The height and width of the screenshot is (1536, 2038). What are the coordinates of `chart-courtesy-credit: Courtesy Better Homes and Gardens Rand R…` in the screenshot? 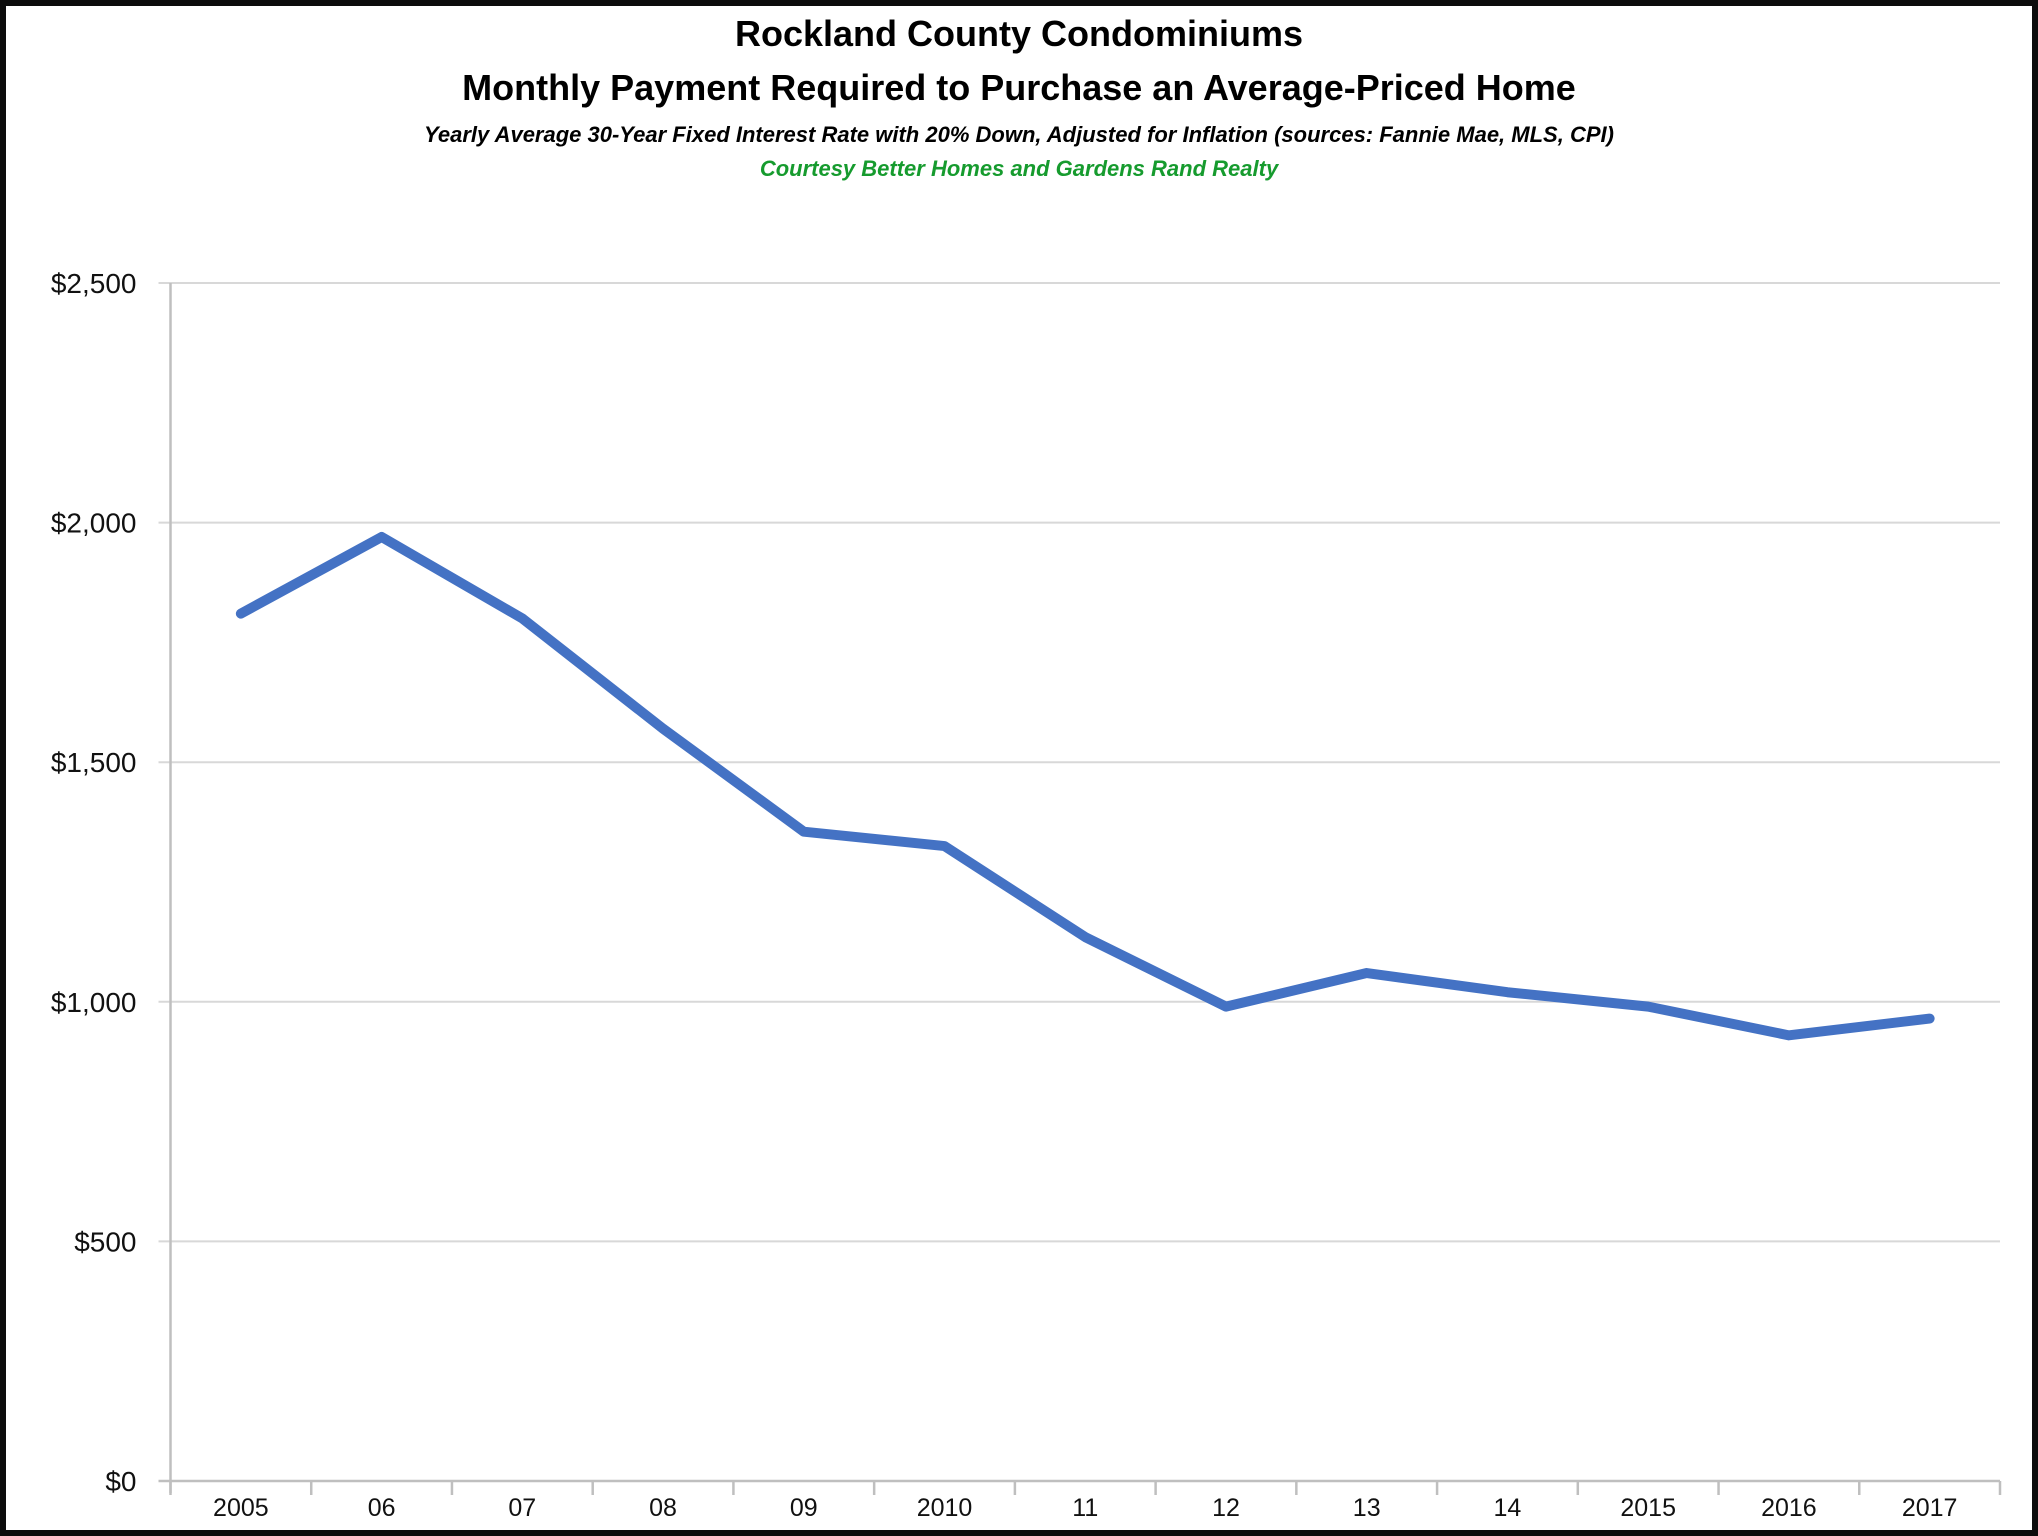 It's located at (1019, 168).